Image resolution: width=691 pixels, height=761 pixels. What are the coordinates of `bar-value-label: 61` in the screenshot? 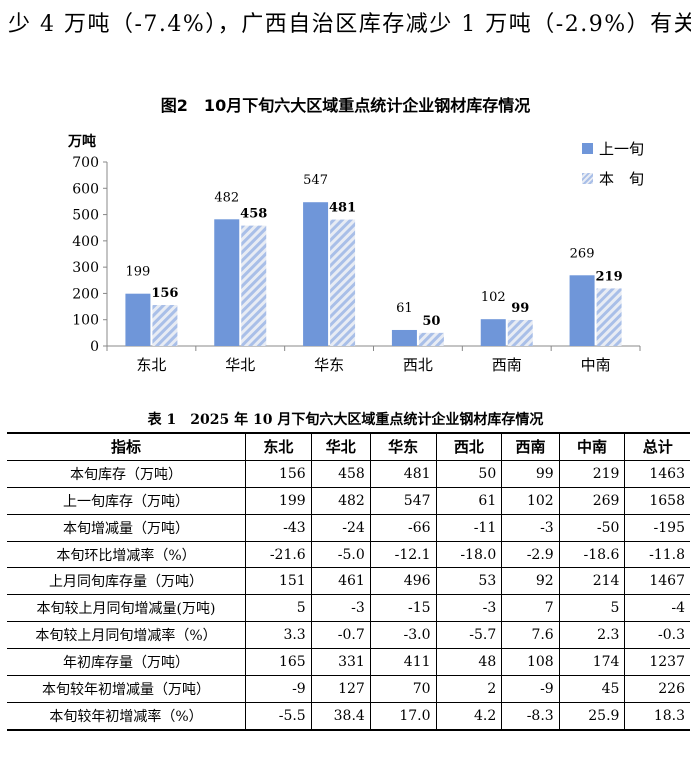 It's located at (404, 308).